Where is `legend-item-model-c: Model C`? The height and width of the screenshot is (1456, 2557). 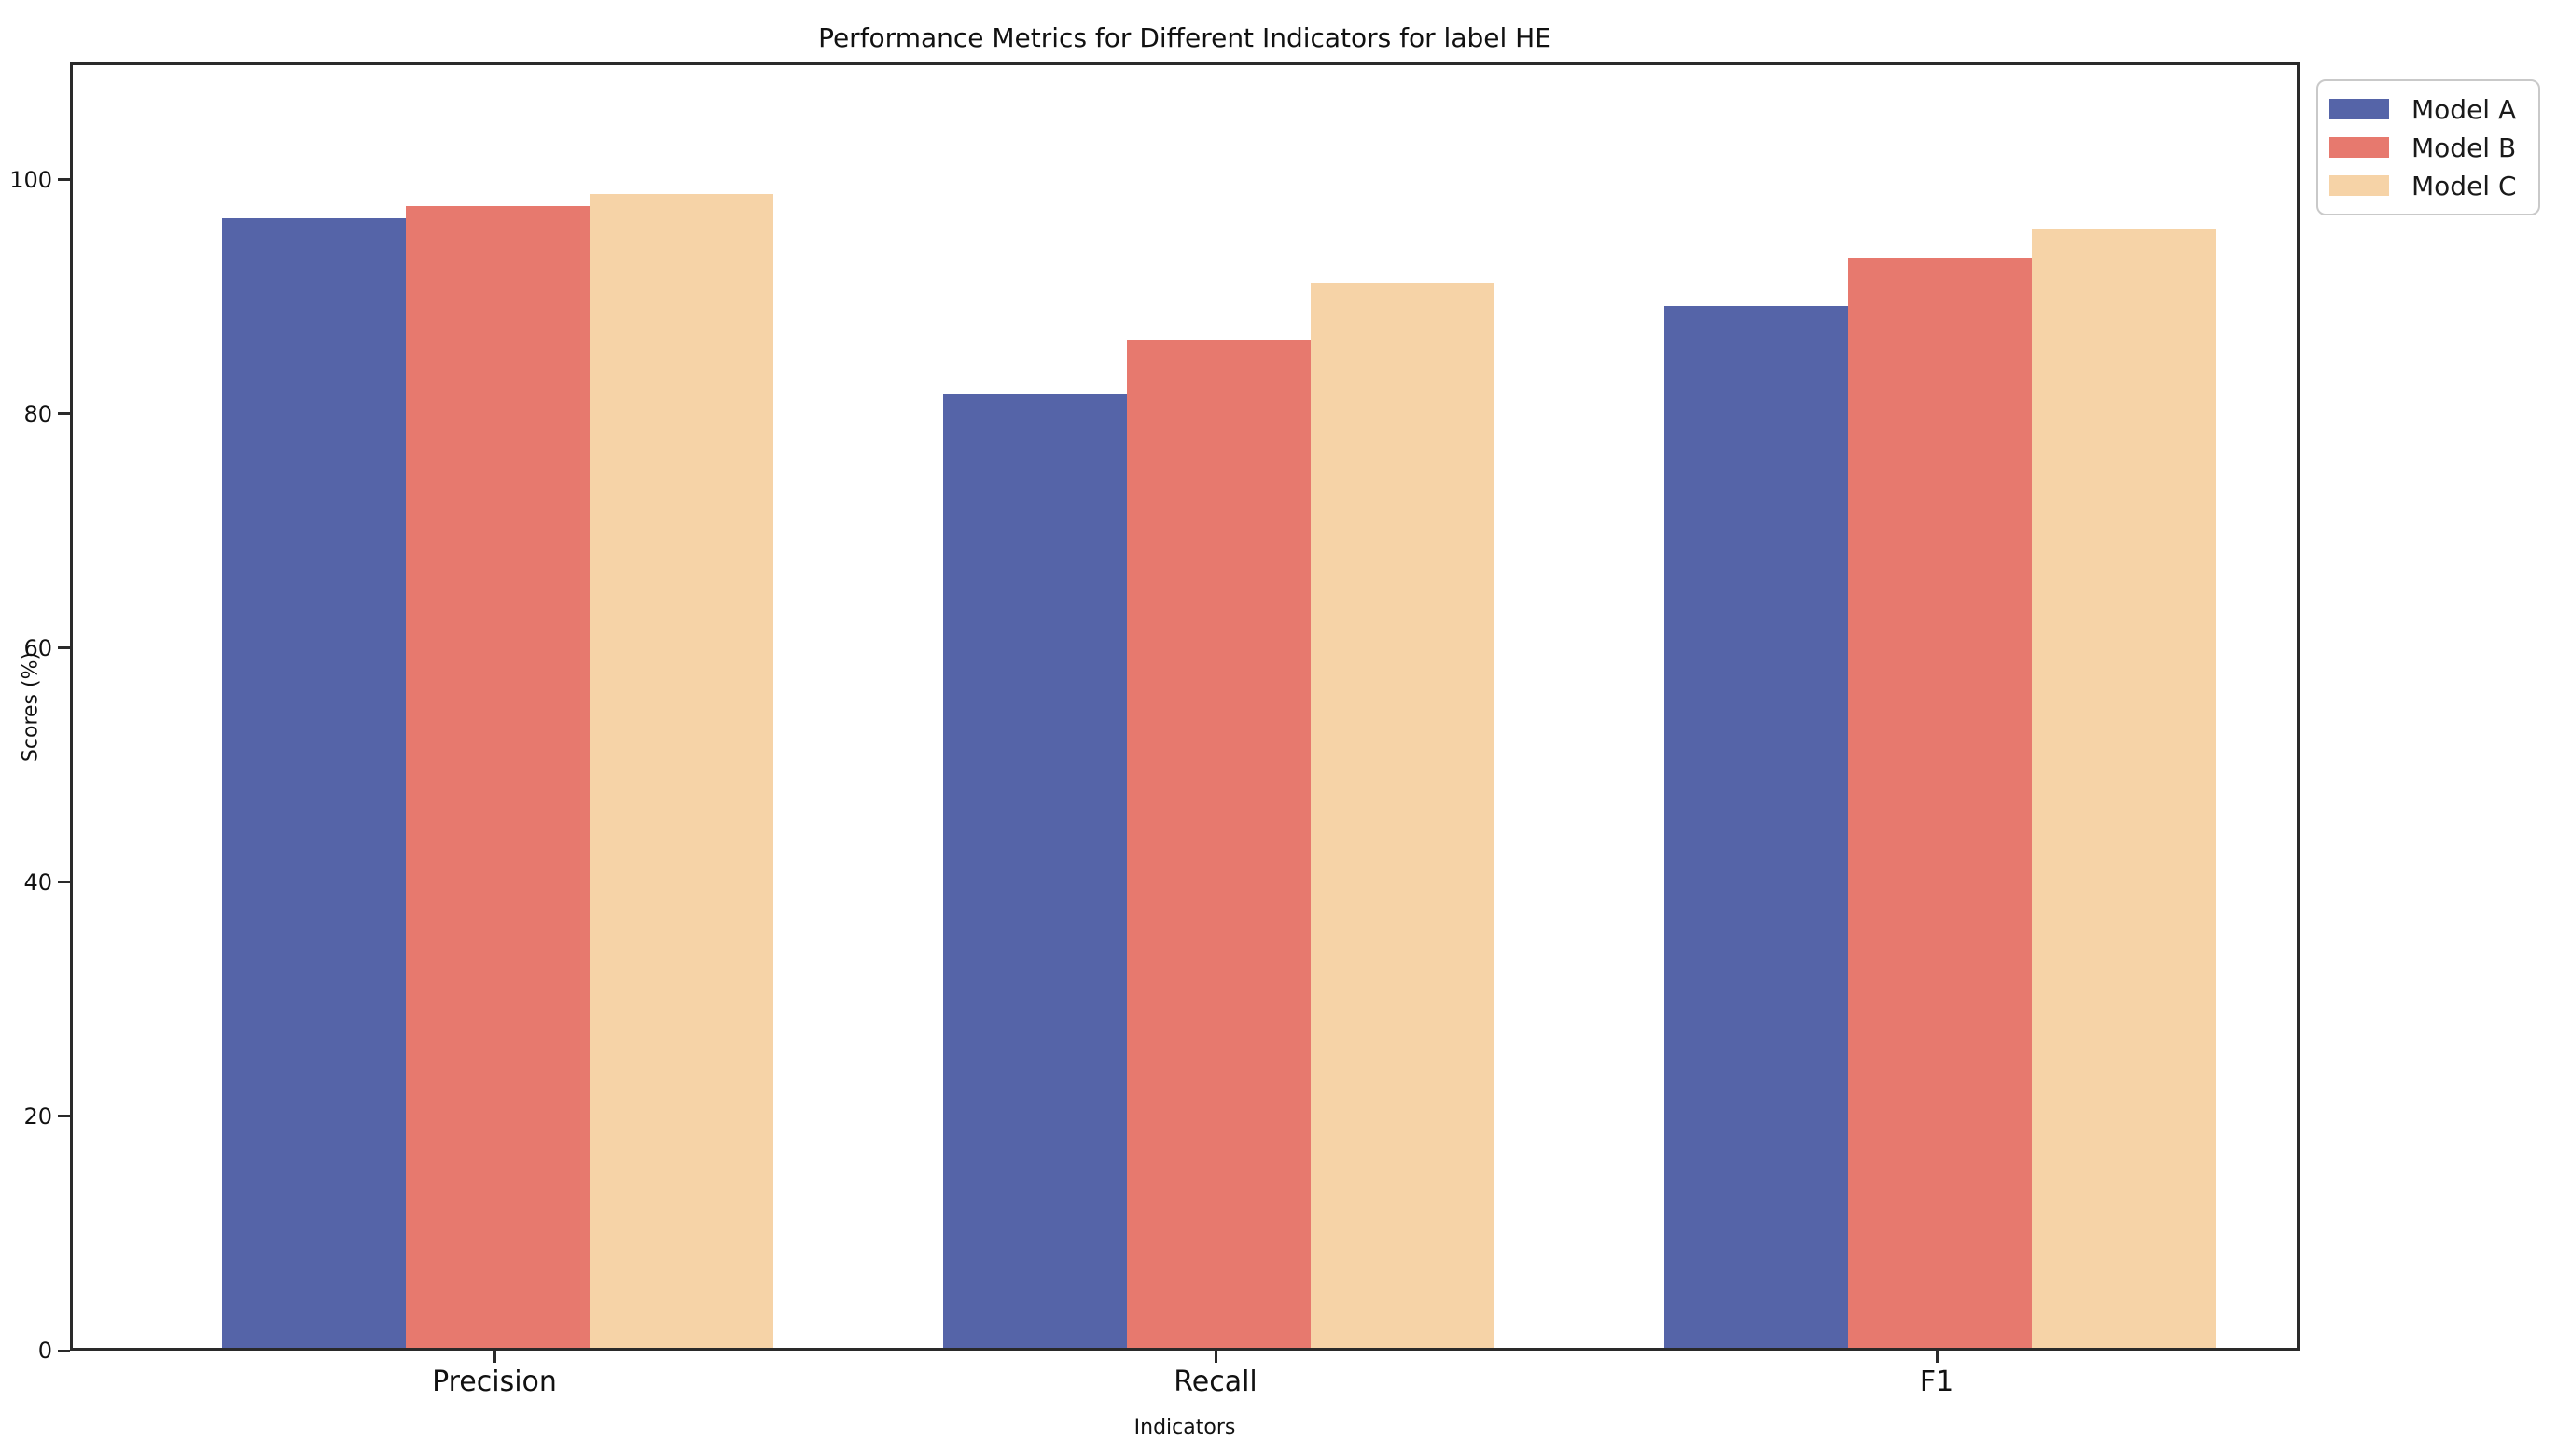 legend-item-model-c: Model C is located at coordinates (2428, 185).